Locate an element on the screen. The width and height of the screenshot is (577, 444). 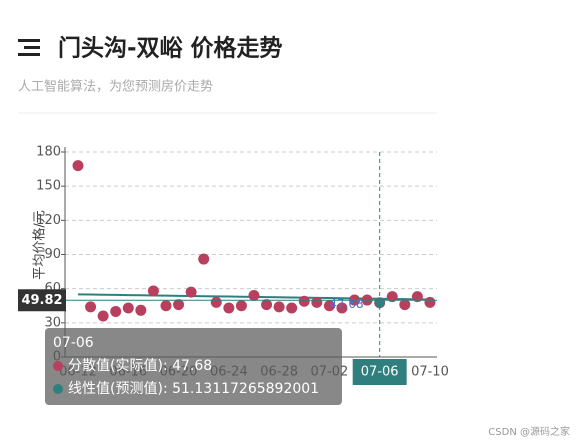
axis-pointer-y-box is located at coordinates (42, 300).